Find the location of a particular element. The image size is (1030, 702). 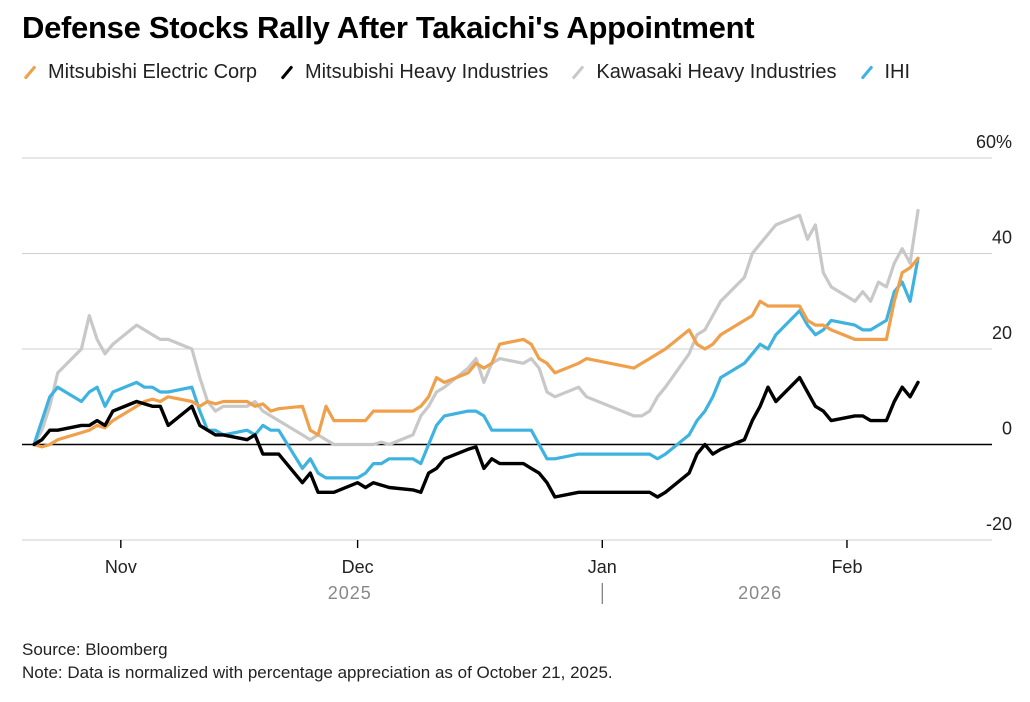

y-tick-label: 0 is located at coordinates (1007, 429).